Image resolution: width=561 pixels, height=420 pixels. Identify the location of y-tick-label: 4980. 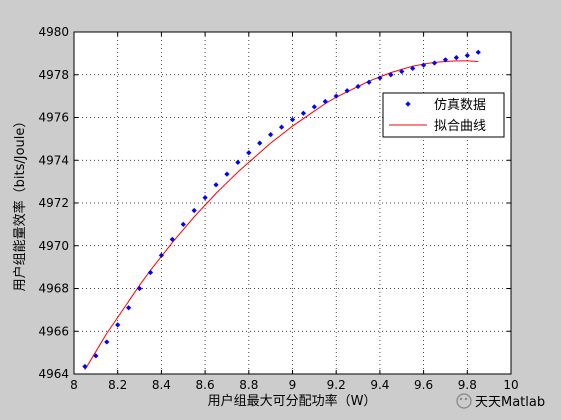
(53, 32).